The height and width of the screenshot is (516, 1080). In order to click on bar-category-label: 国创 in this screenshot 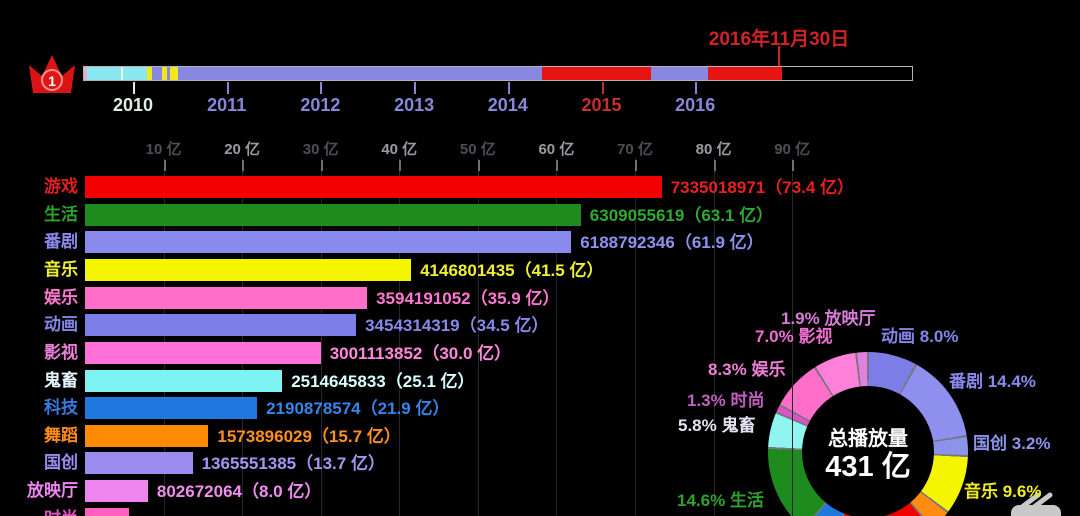, I will do `click(61, 463)`.